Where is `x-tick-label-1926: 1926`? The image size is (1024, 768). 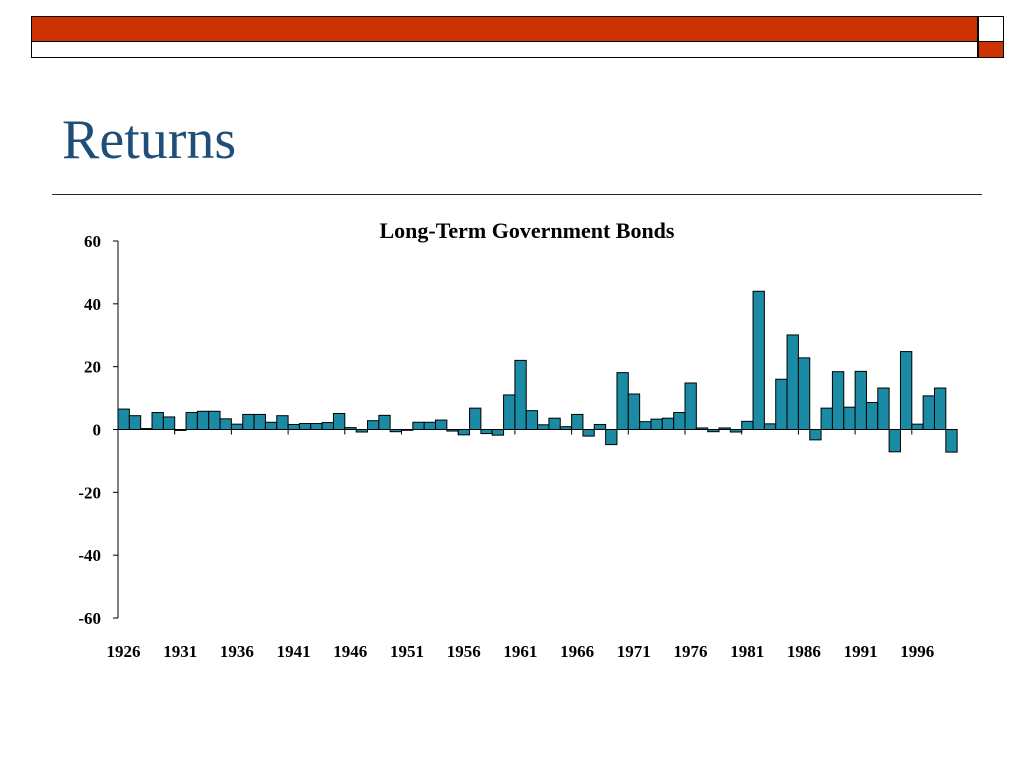
x-tick-label-1926: 1926 is located at coordinates (124, 651).